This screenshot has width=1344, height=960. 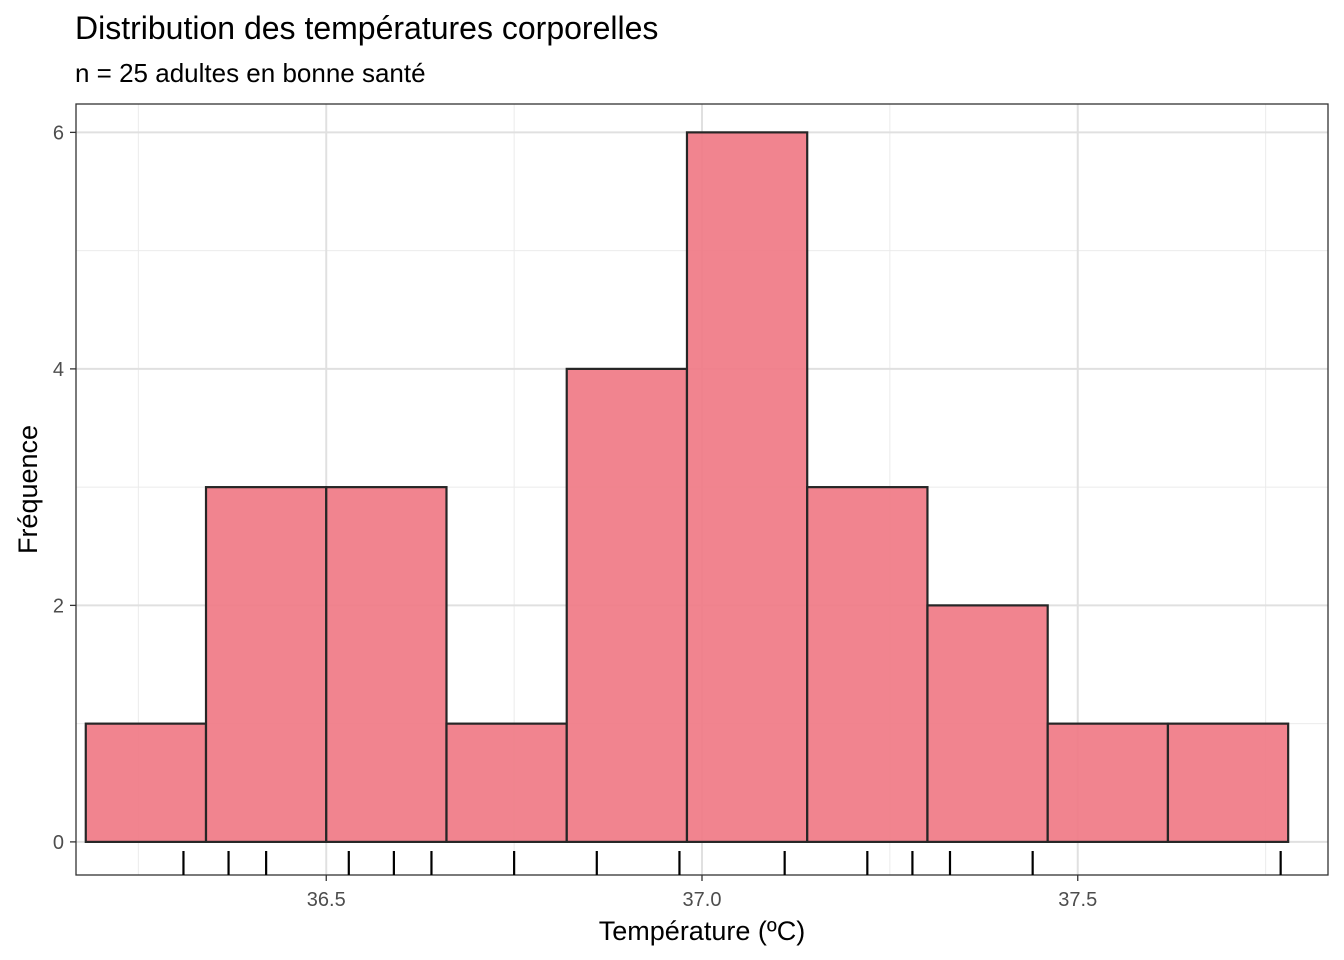 What do you see at coordinates (58, 843) in the screenshot?
I see `y-tick-label: 0` at bounding box center [58, 843].